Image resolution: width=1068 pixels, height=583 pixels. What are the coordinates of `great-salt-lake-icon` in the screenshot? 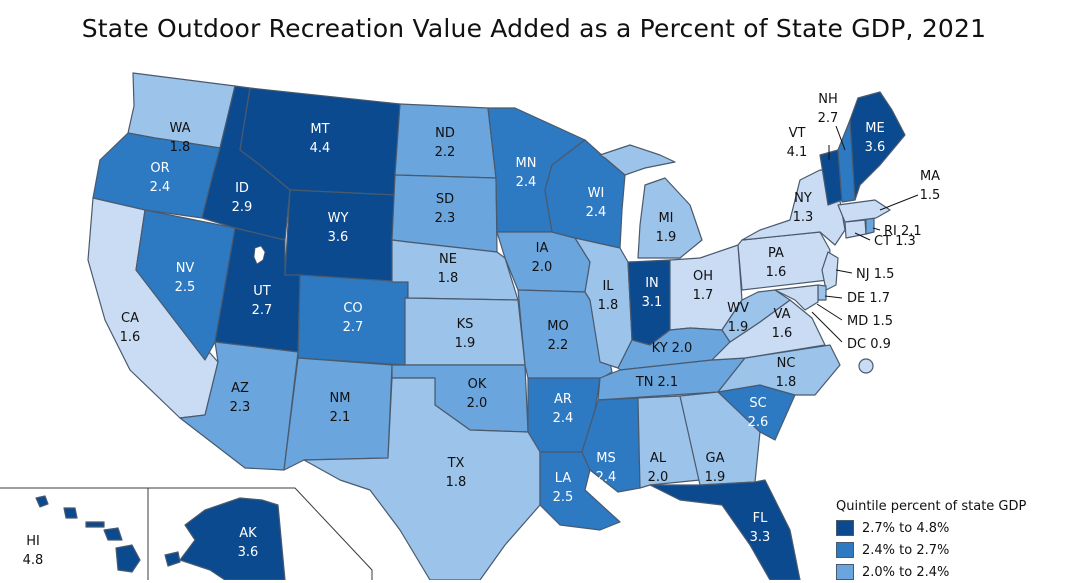 It's located at (259, 255).